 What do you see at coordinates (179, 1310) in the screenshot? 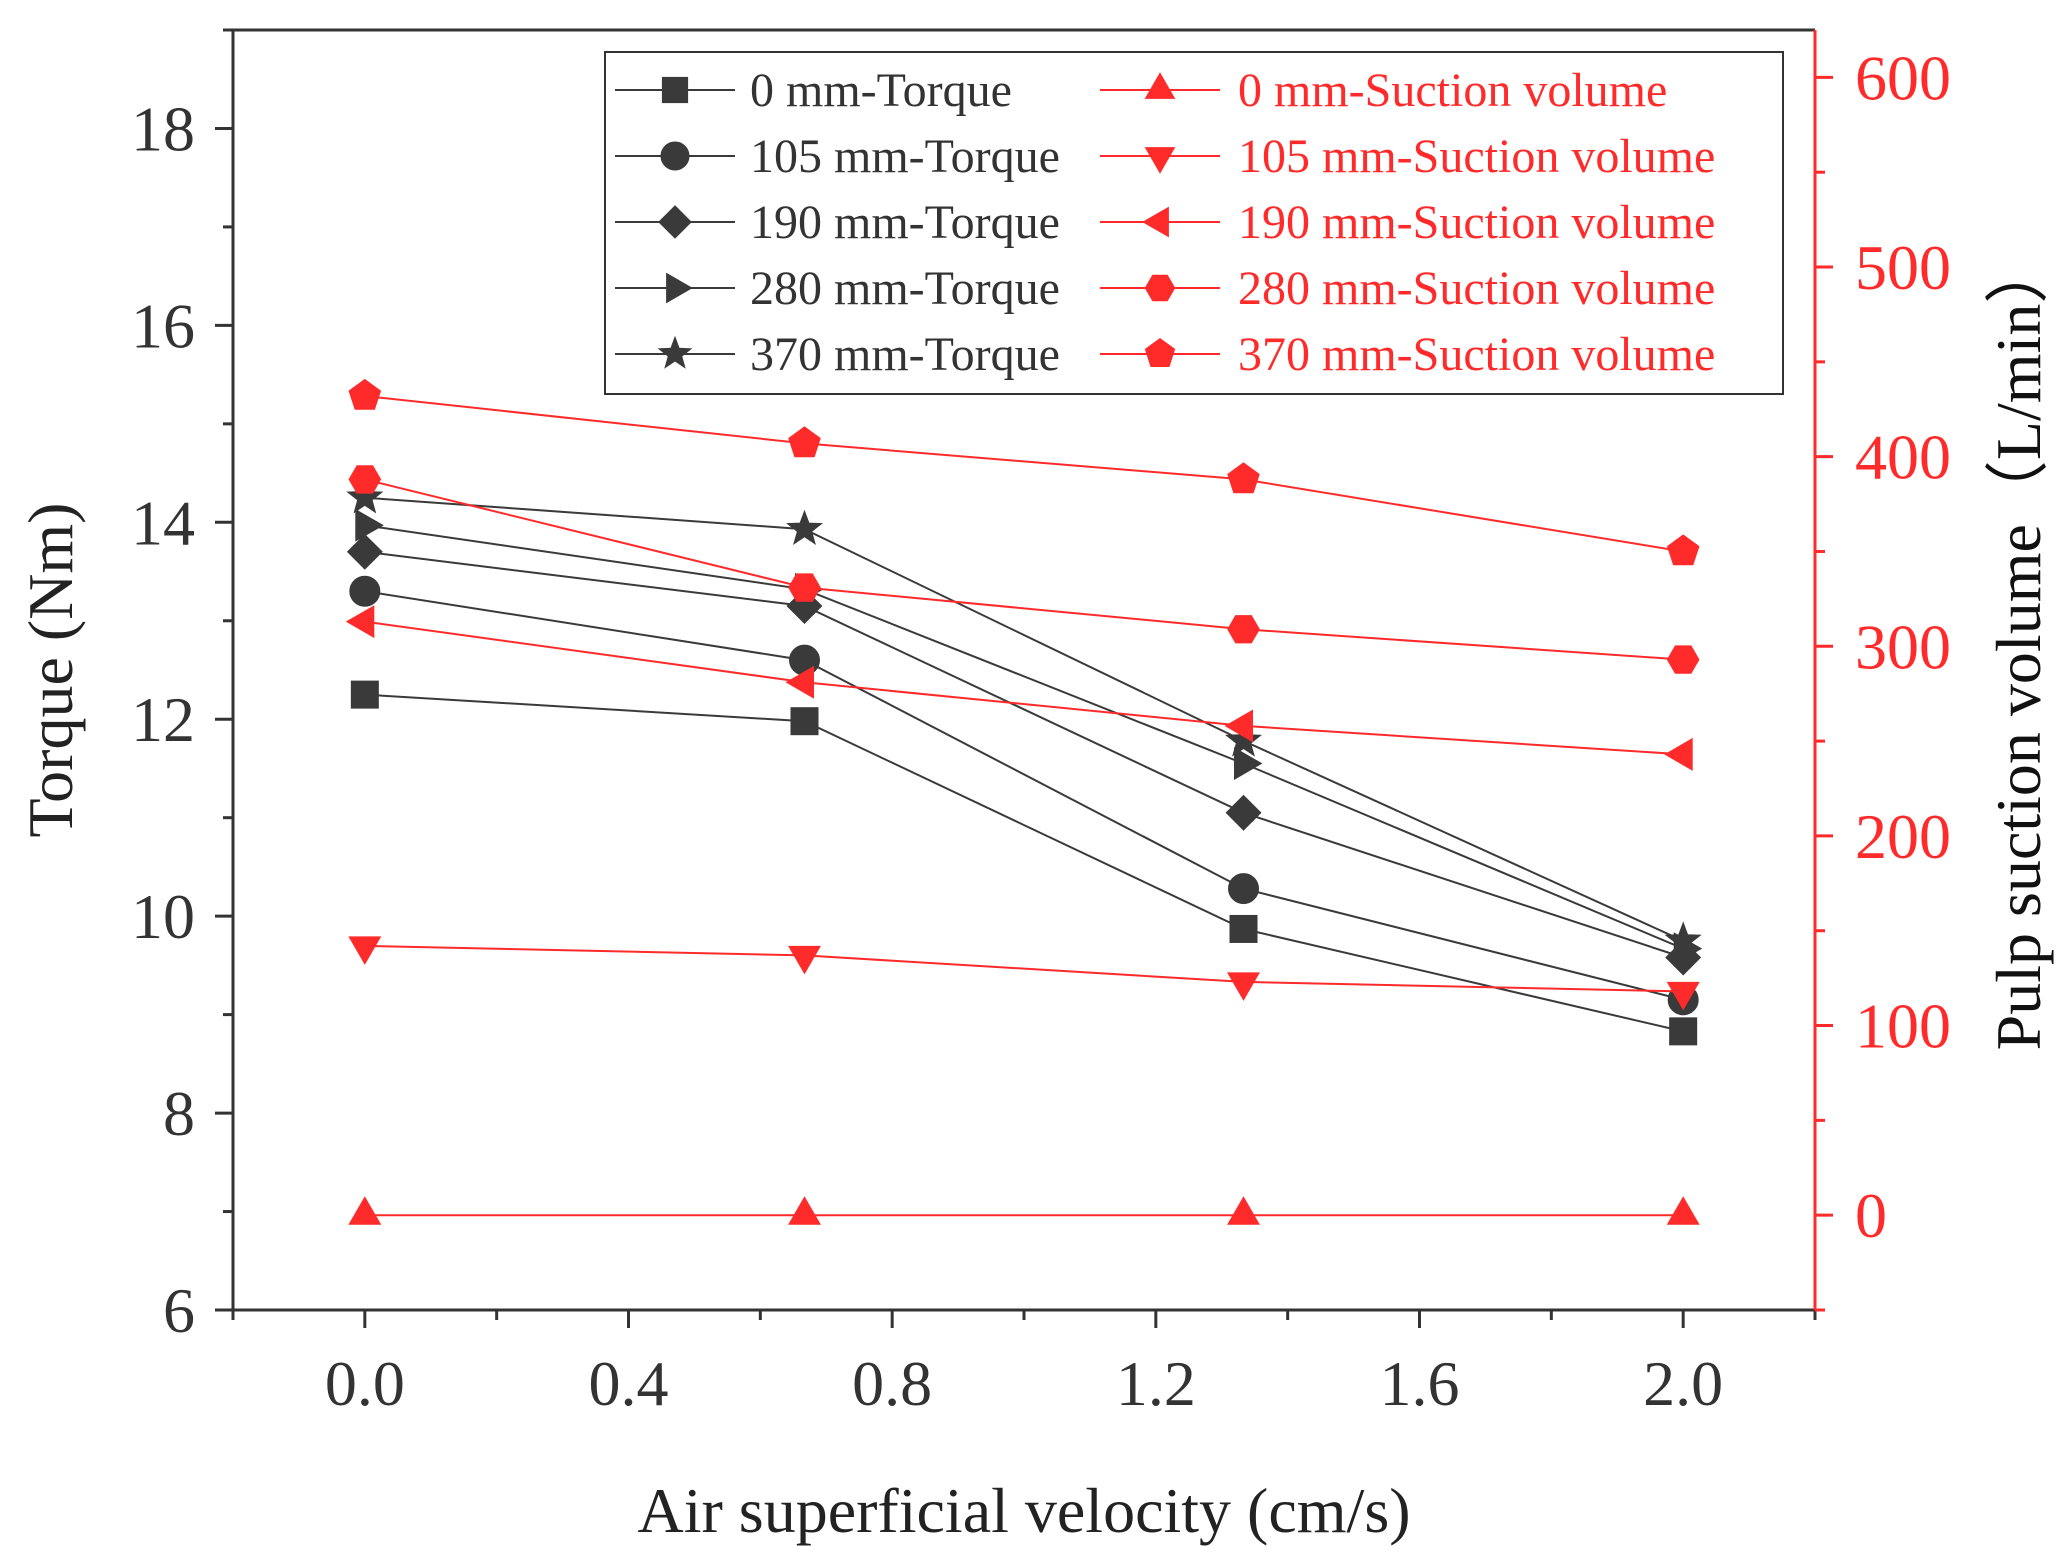
I see `y-left-tick-label: 6` at bounding box center [179, 1310].